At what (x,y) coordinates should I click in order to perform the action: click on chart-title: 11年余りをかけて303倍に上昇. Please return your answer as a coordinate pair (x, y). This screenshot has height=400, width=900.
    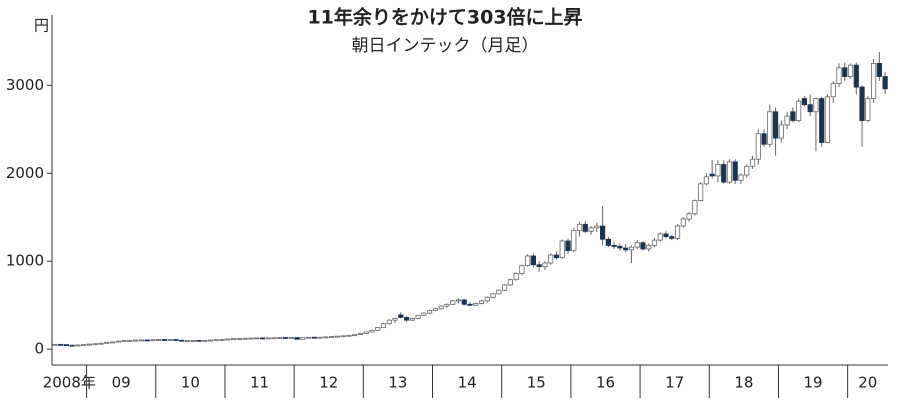
    Looking at the image, I should click on (444, 17).